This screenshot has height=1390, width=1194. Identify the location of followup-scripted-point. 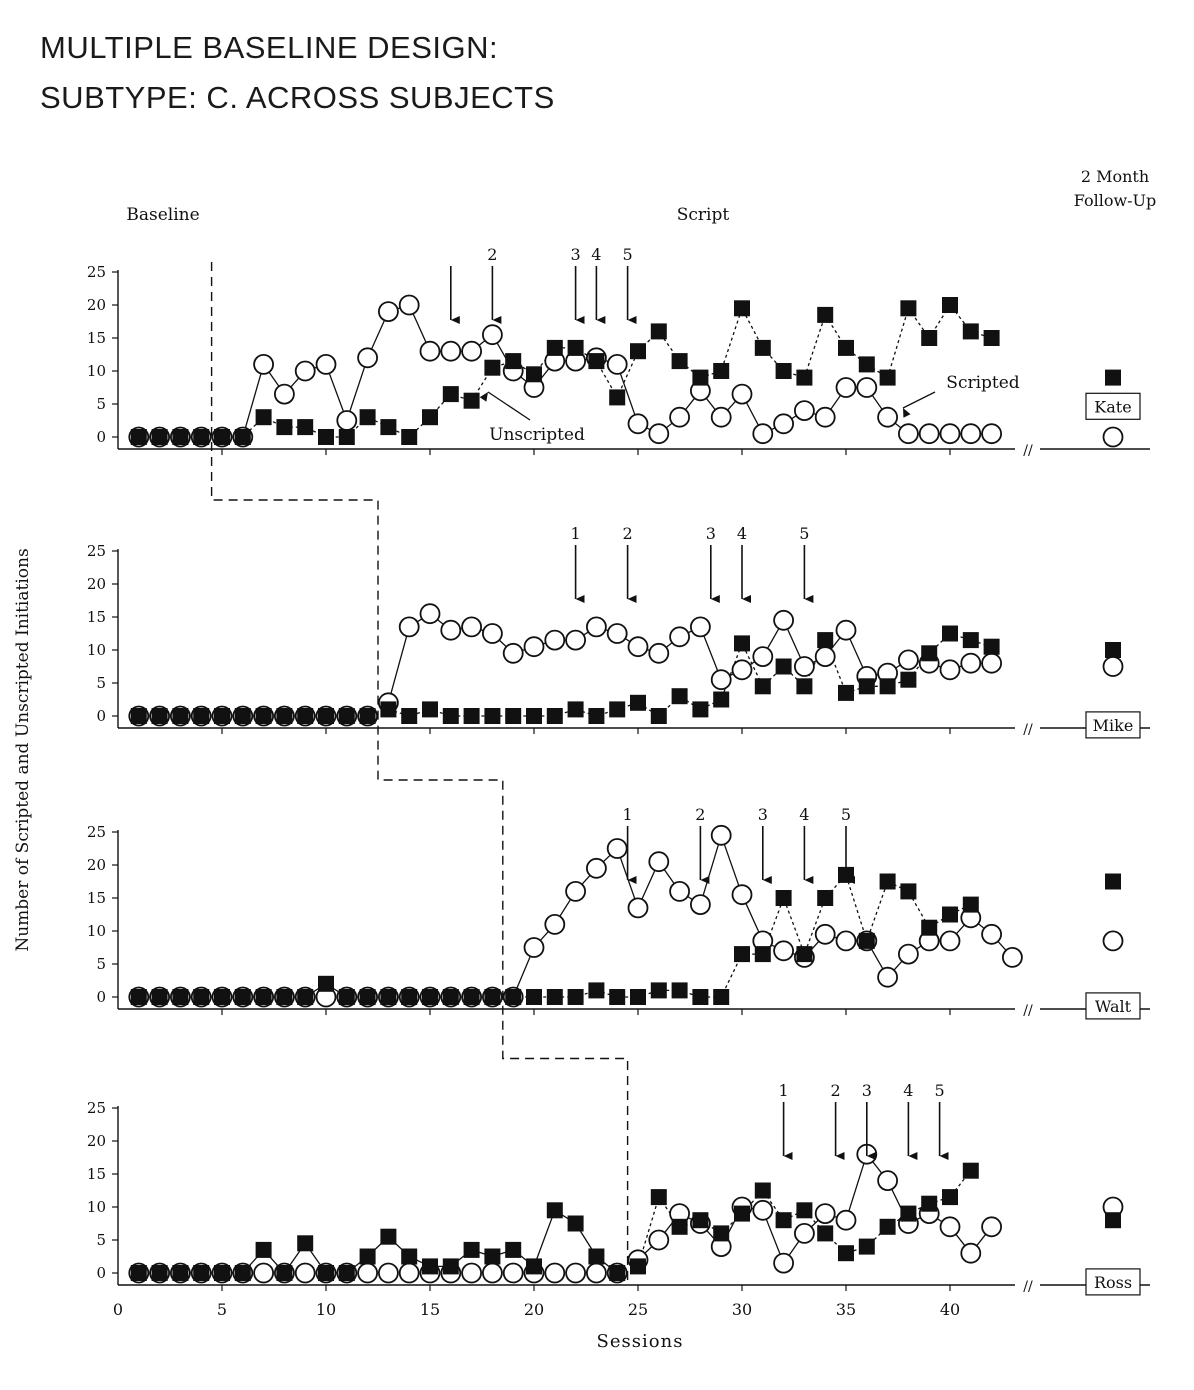
(1113, 941).